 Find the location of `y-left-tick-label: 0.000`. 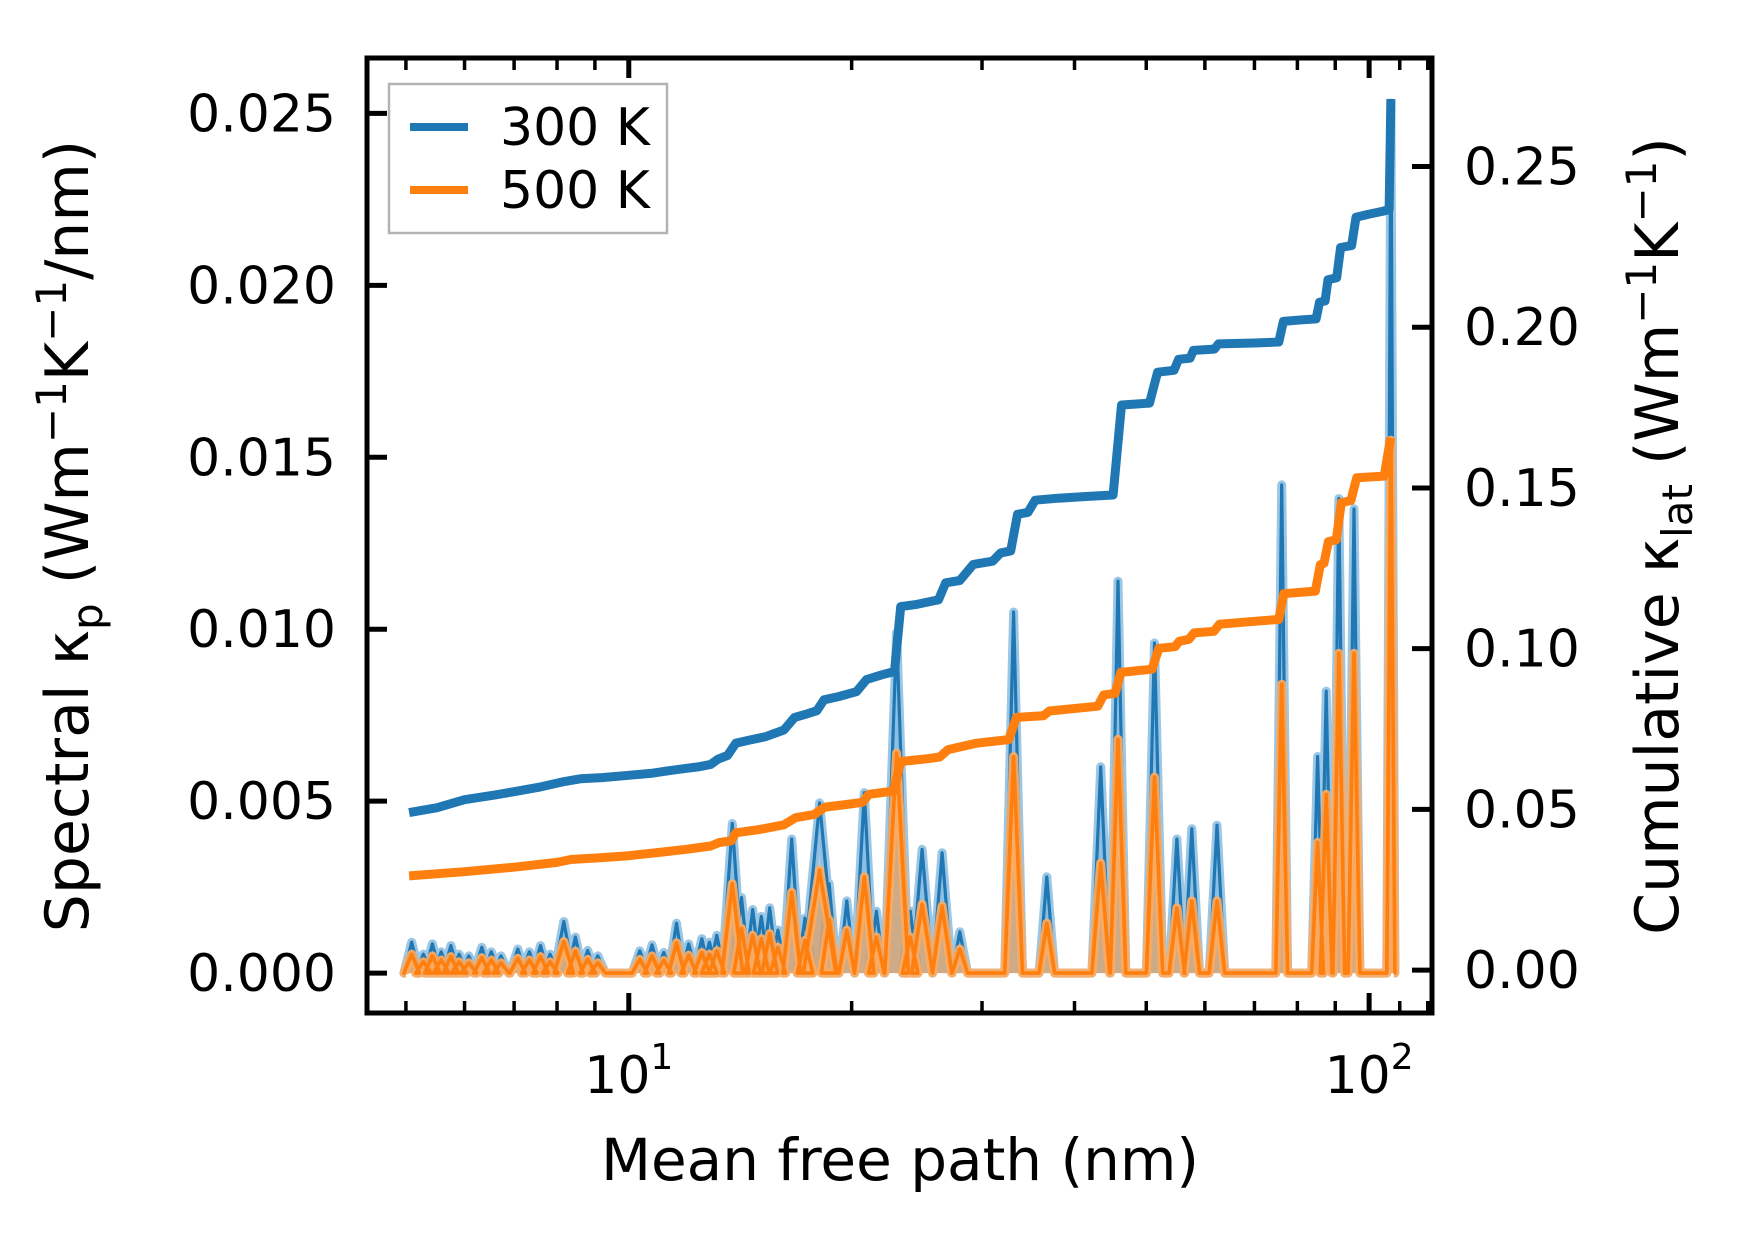

y-left-tick-label: 0.000 is located at coordinates (261, 974).